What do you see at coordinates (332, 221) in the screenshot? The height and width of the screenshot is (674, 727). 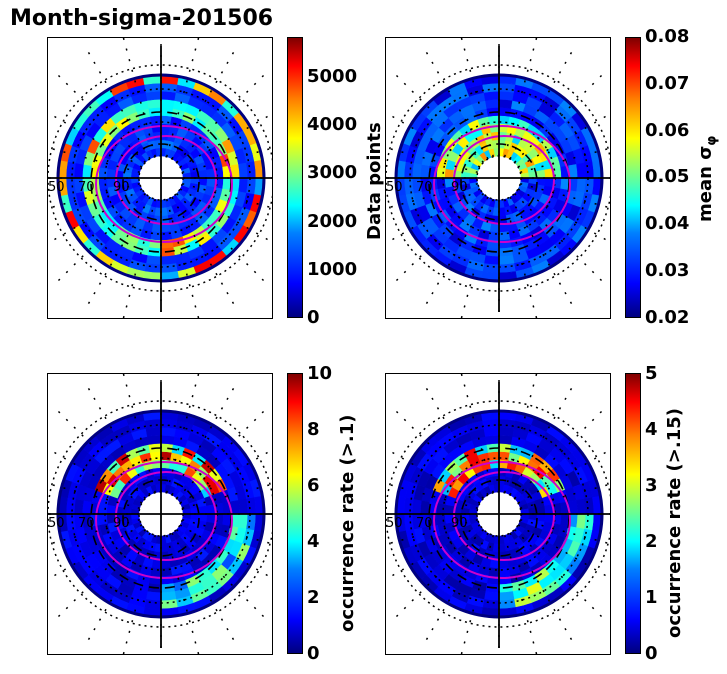 I see `cbar1-tick: 2000` at bounding box center [332, 221].